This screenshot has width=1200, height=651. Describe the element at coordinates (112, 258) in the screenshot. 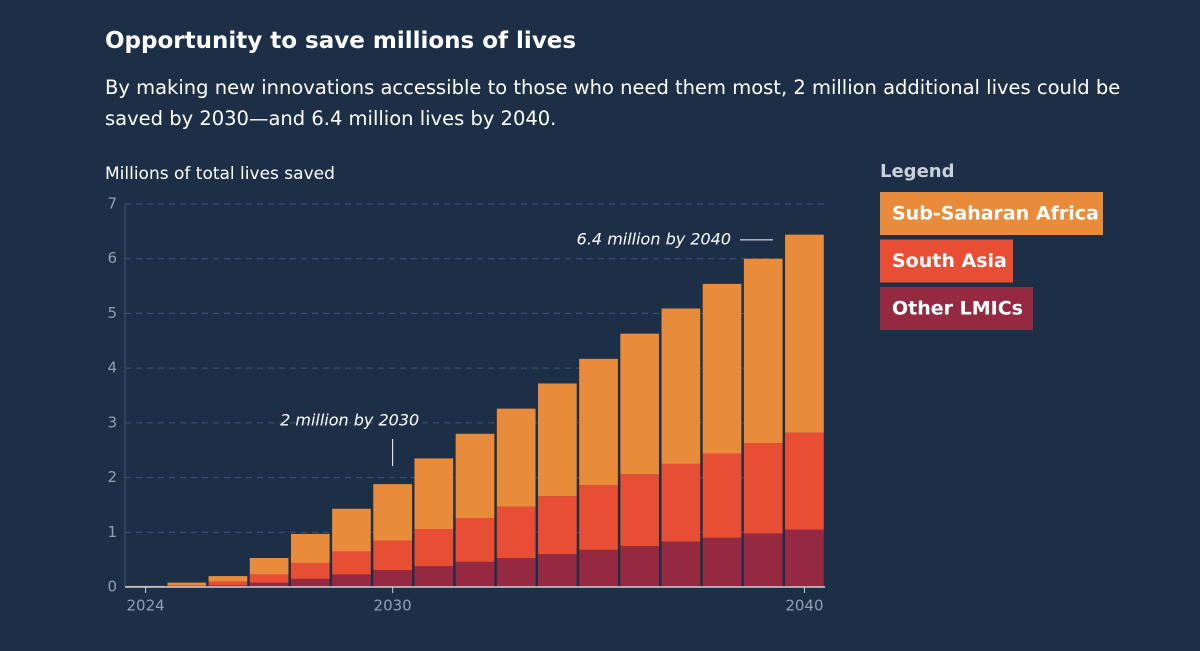

I see `y-tick-label: 6` at that location.